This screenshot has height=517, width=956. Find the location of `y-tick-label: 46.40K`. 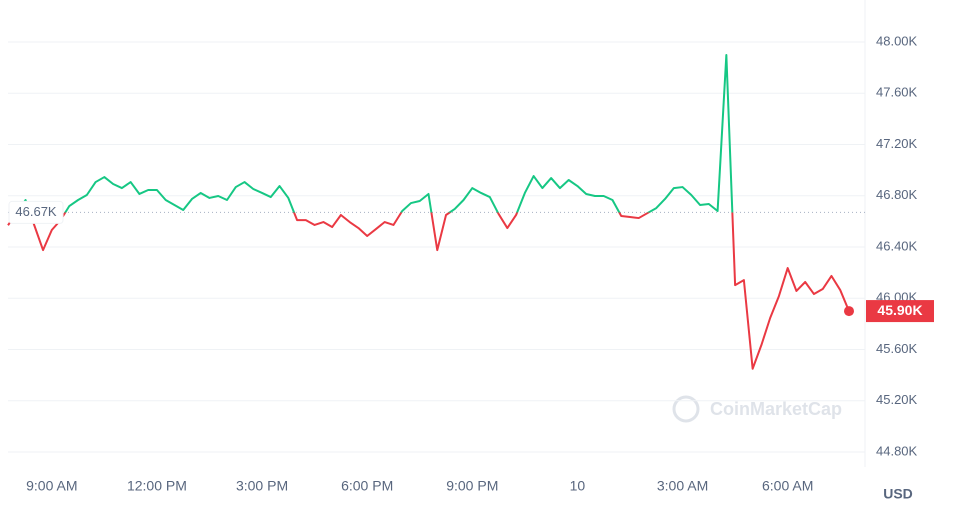

y-tick-label: 46.40K is located at coordinates (897, 245).